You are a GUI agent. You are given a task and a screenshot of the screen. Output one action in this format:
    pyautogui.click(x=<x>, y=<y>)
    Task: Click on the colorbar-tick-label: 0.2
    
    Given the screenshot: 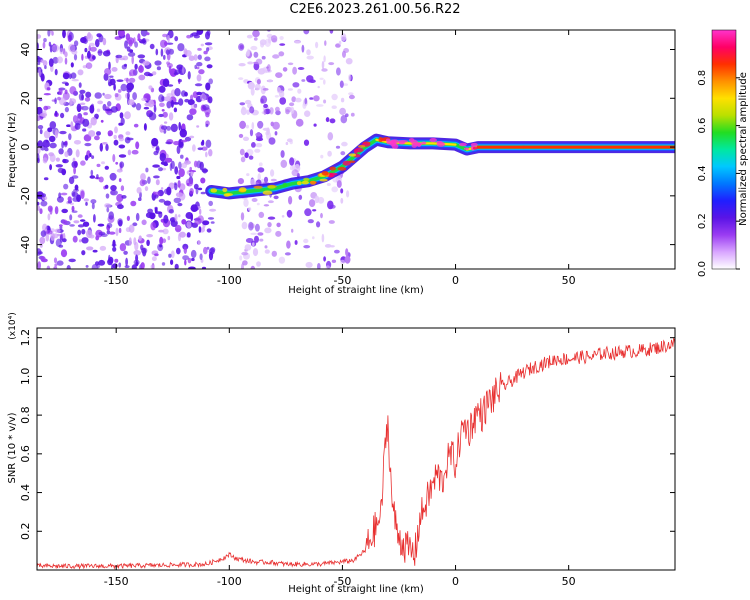 What is the action you would take?
    pyautogui.click(x=702, y=221)
    